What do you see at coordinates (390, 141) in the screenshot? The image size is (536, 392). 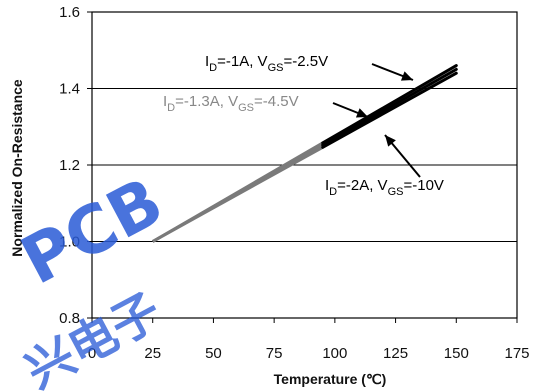 I see `arrow-3-head` at bounding box center [390, 141].